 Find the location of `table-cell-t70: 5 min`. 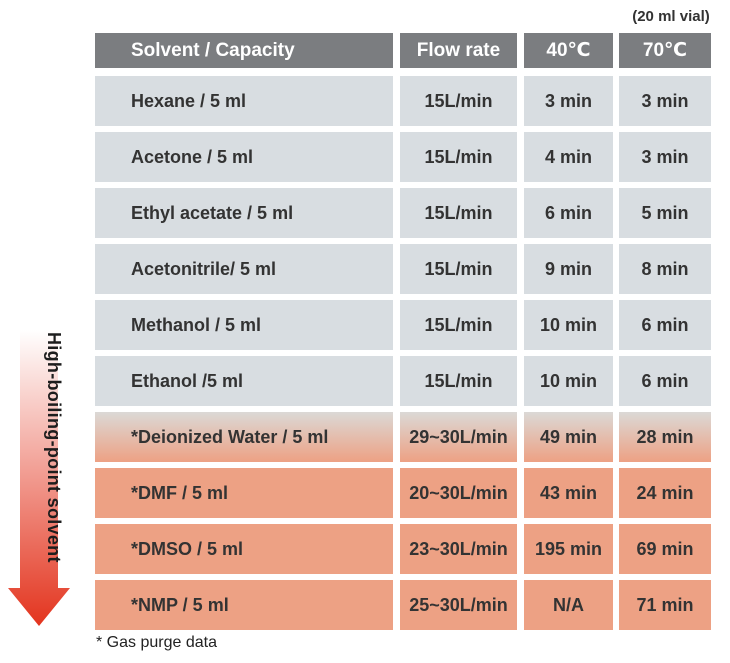

table-cell-t70: 5 min is located at coordinates (665, 213).